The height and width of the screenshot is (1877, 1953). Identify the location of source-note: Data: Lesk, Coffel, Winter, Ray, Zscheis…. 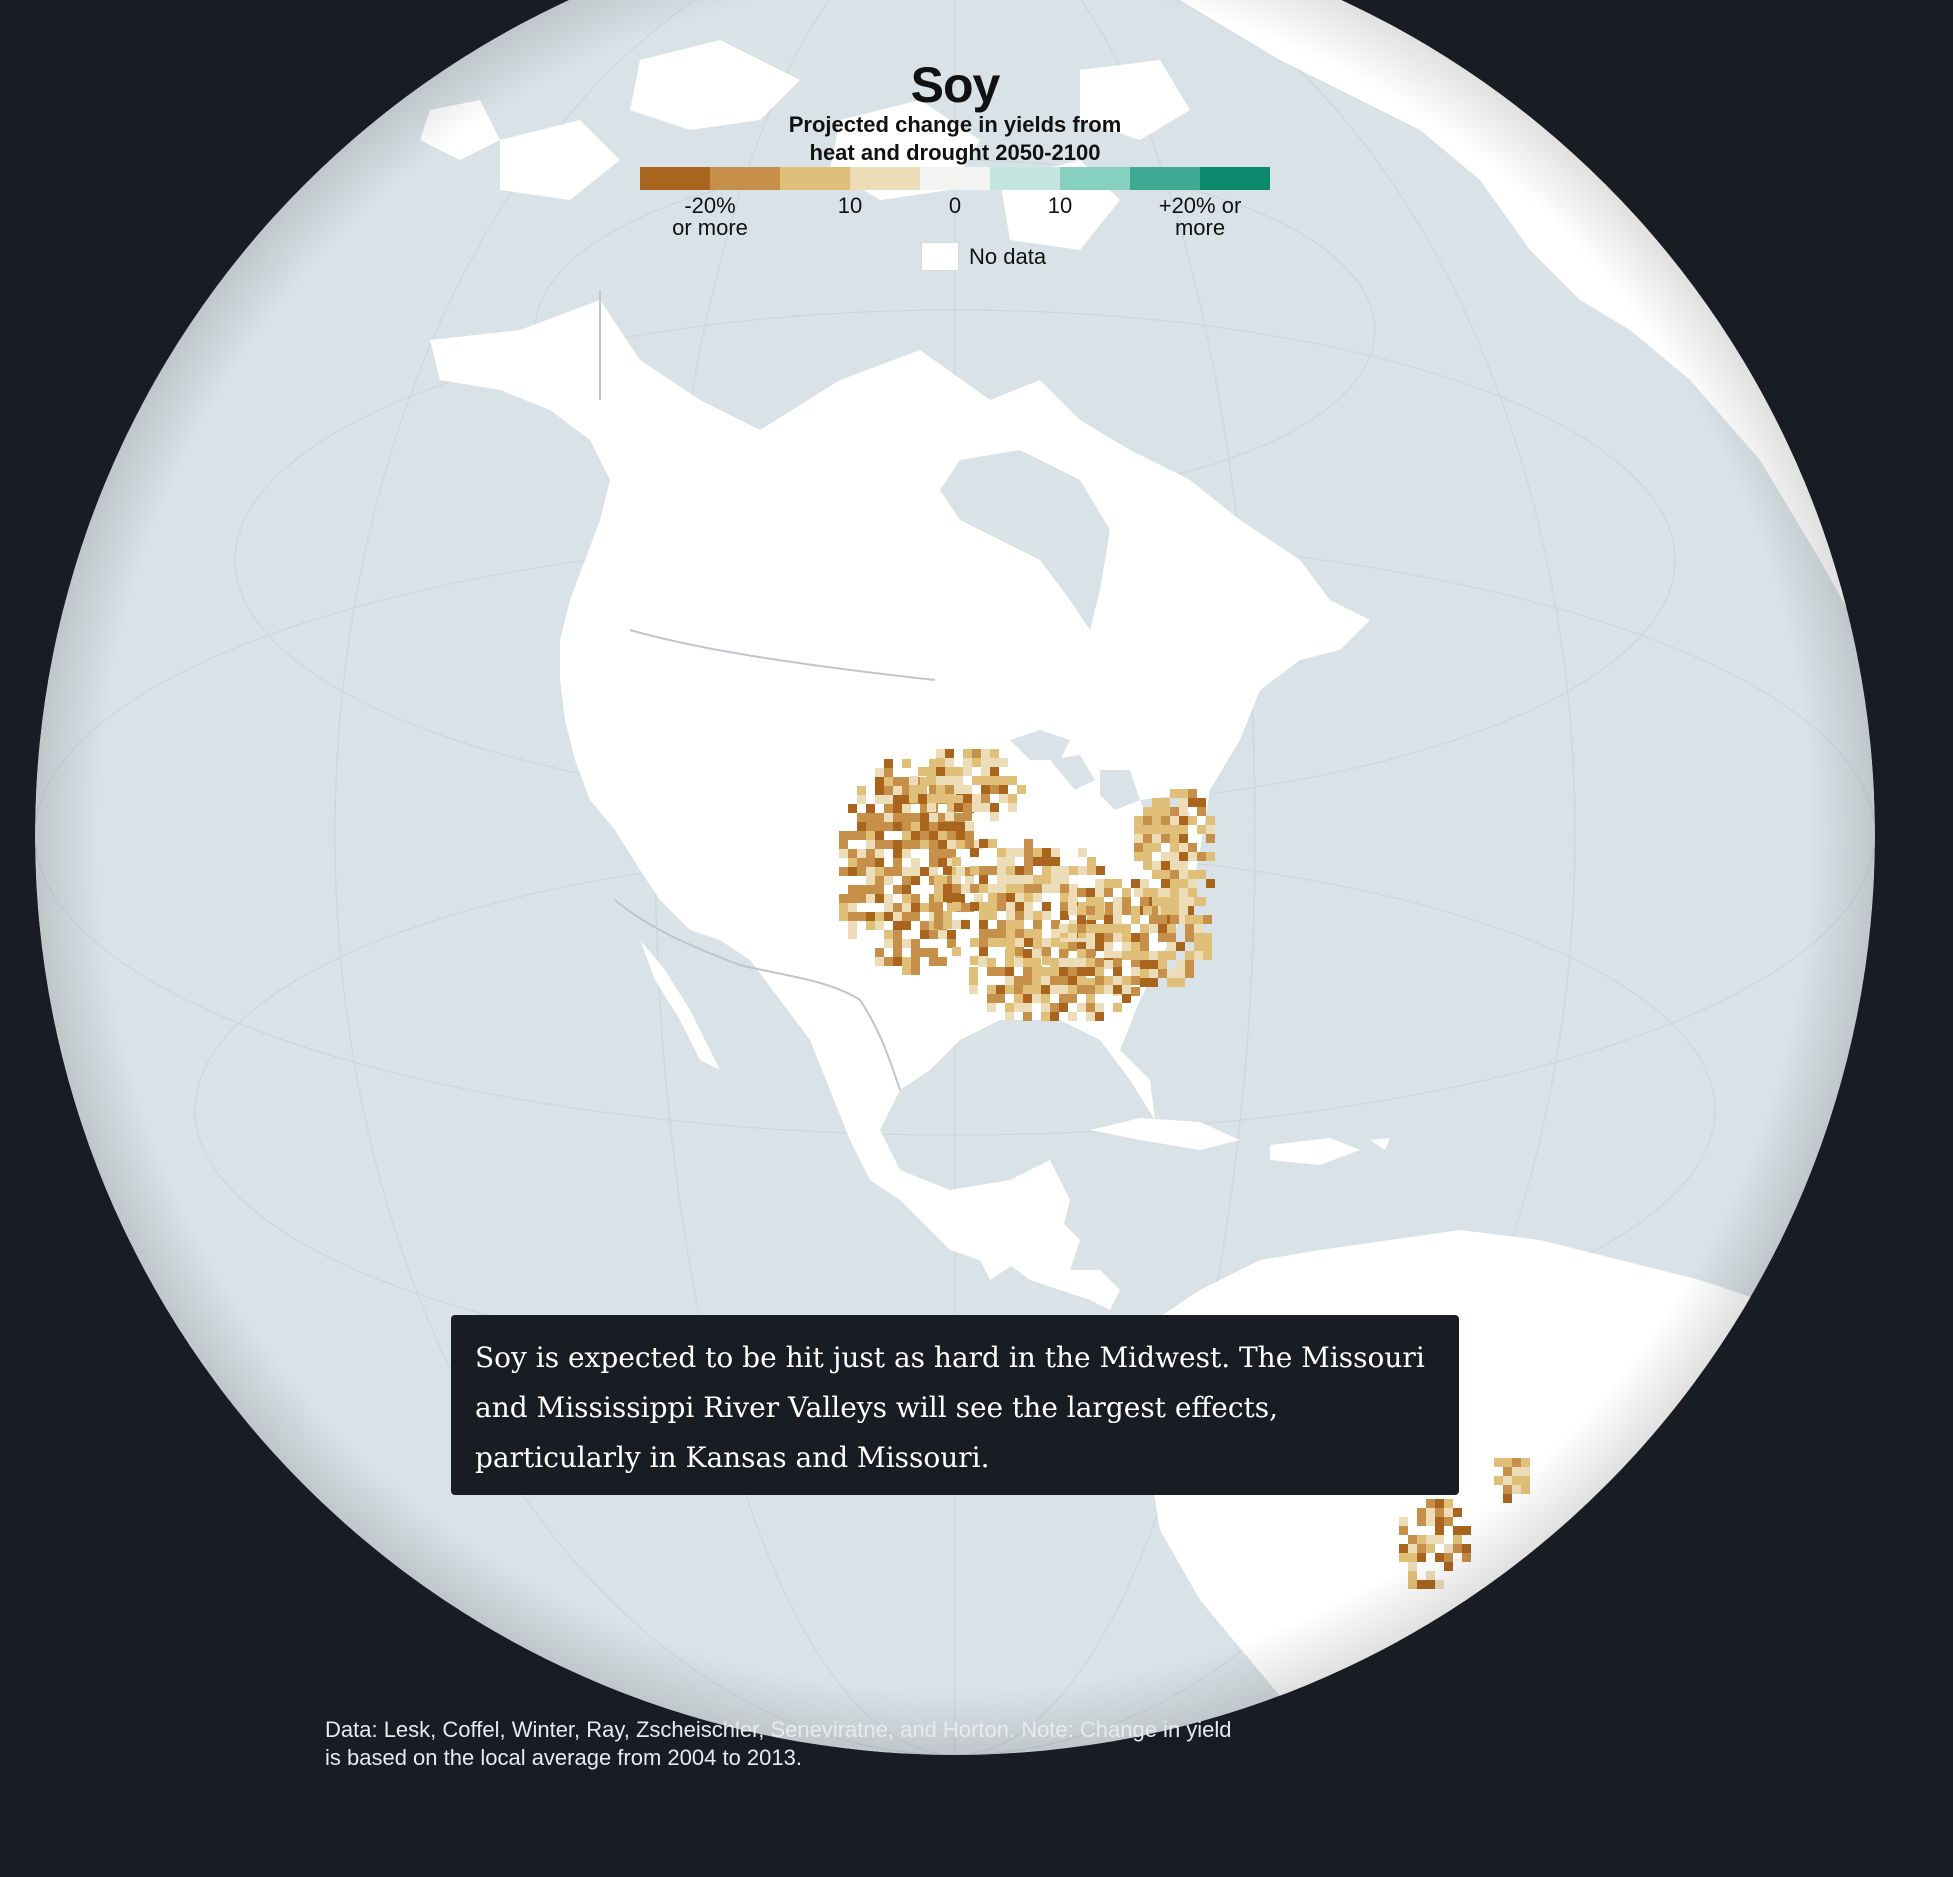
(825, 1744).